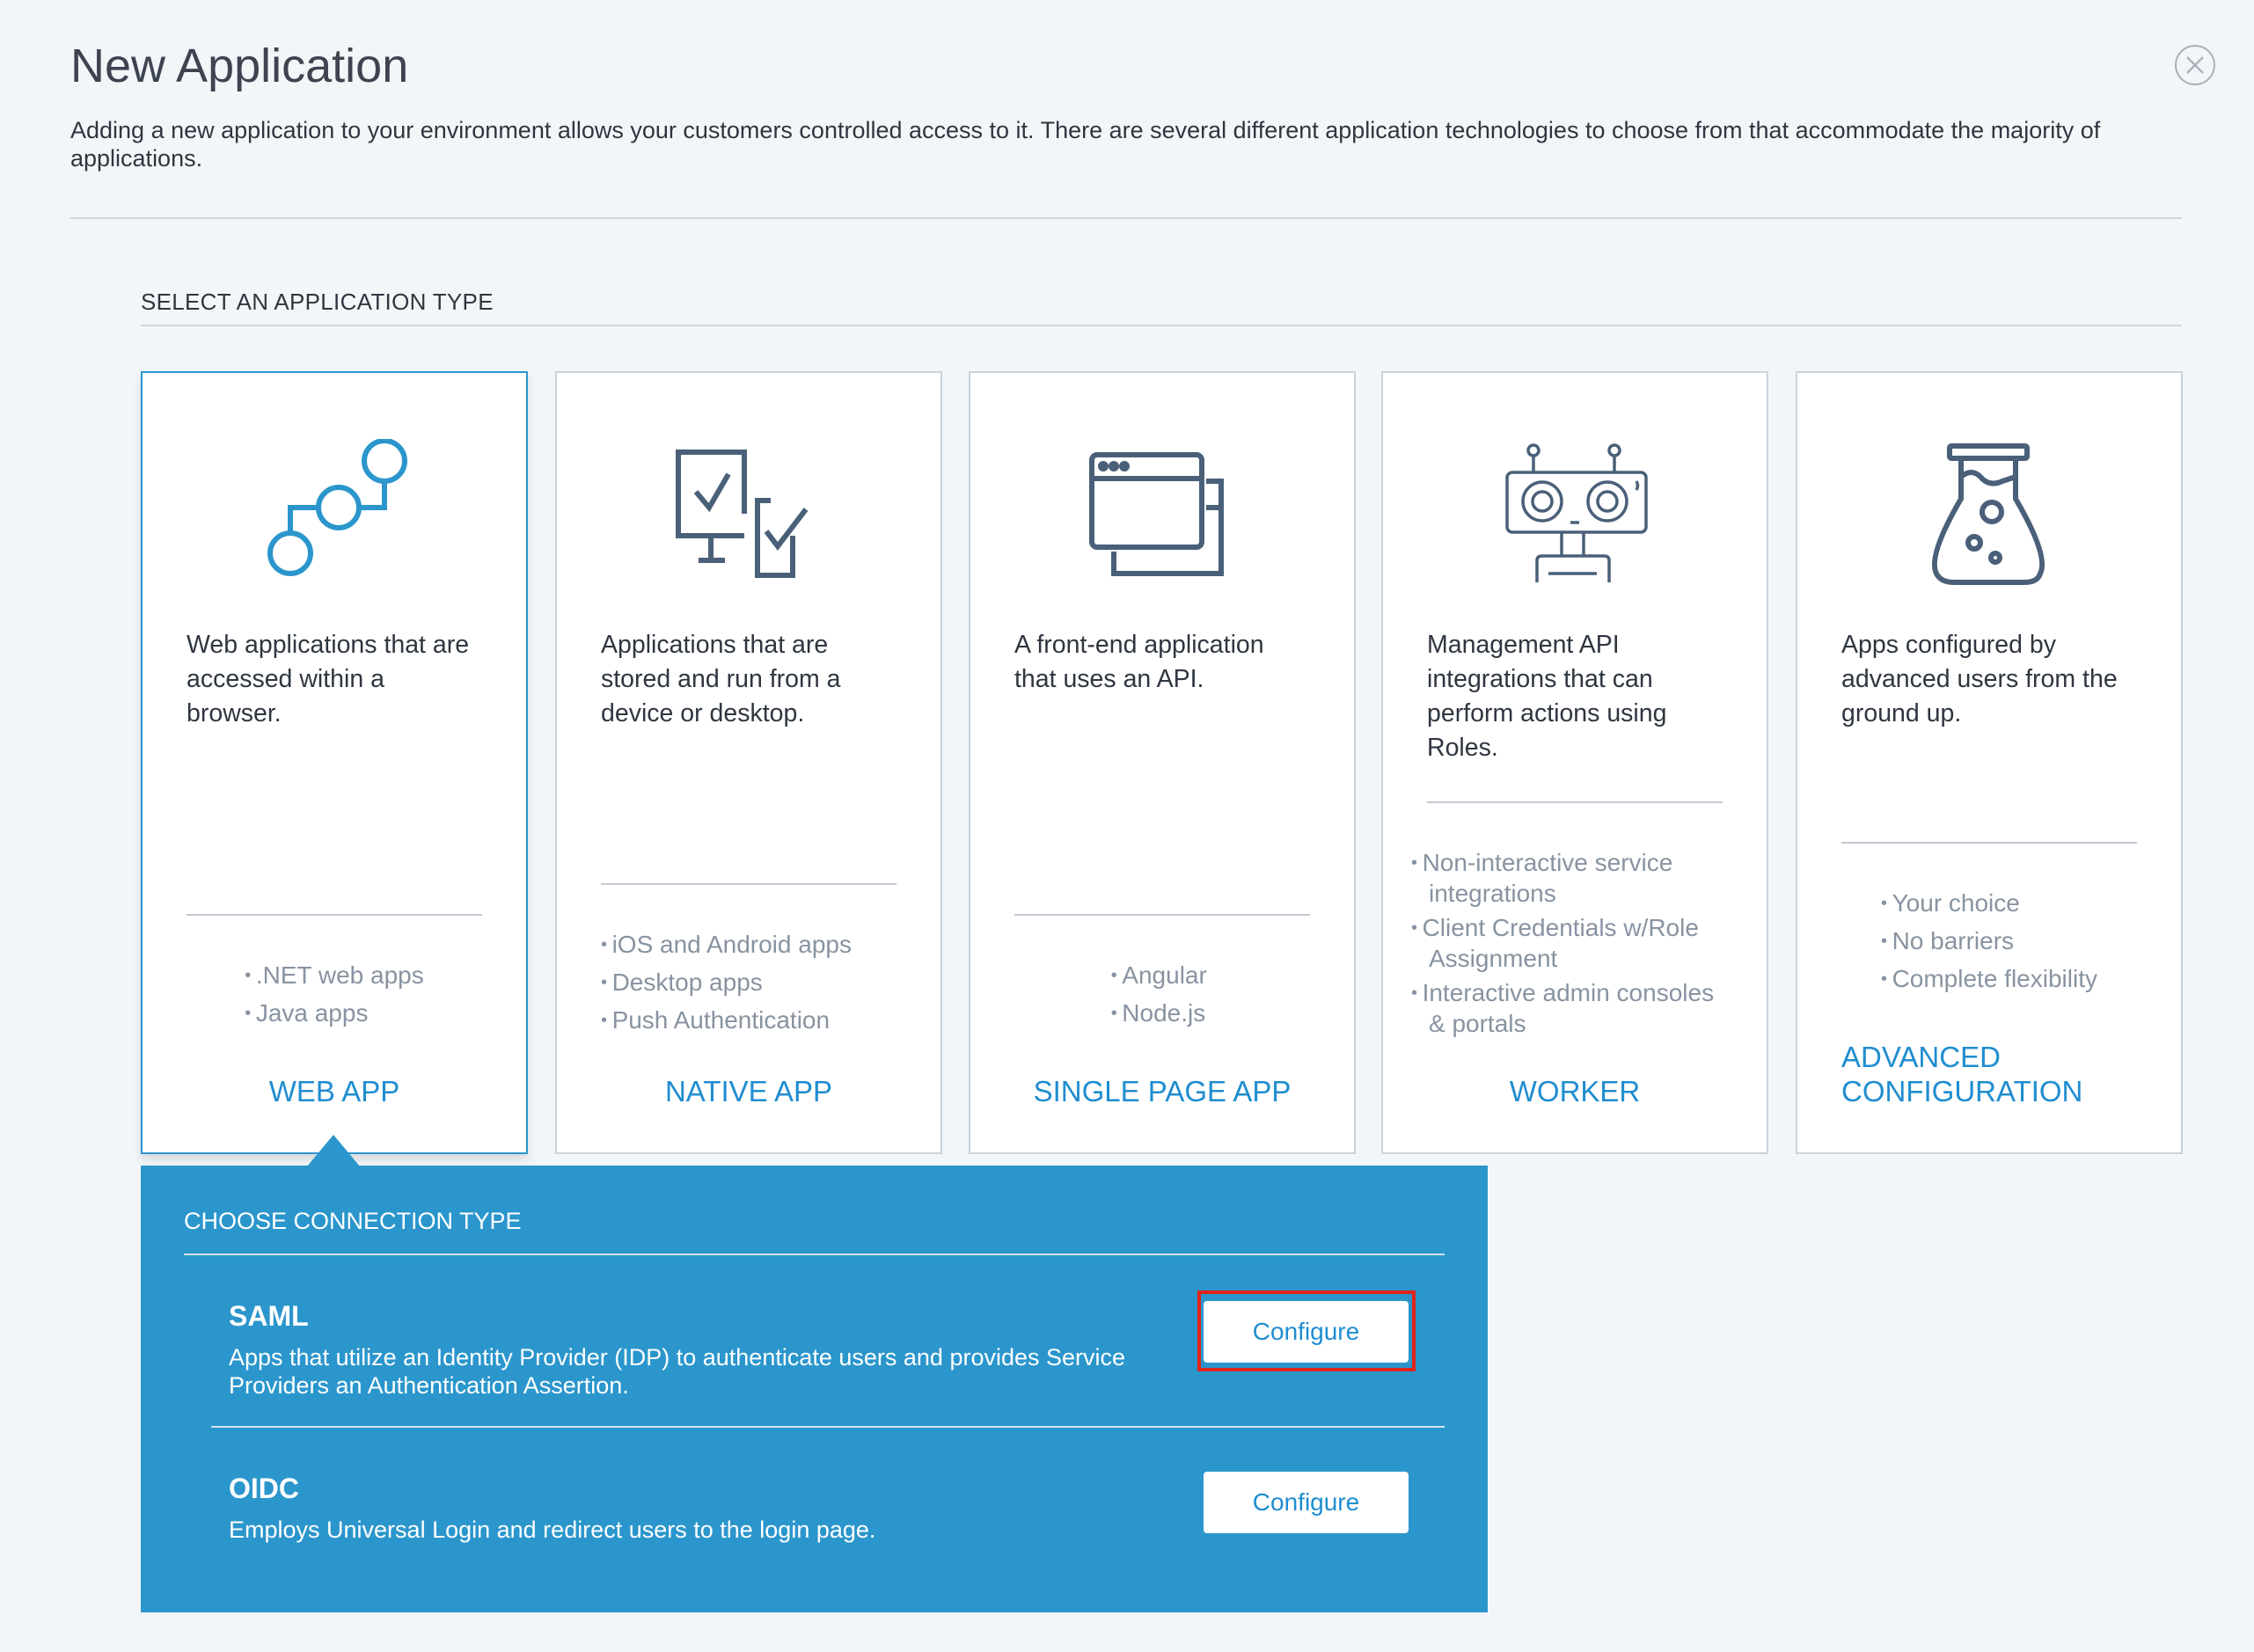 The width and height of the screenshot is (2254, 1652). I want to click on feature-item: Desktop apps, so click(748, 984).